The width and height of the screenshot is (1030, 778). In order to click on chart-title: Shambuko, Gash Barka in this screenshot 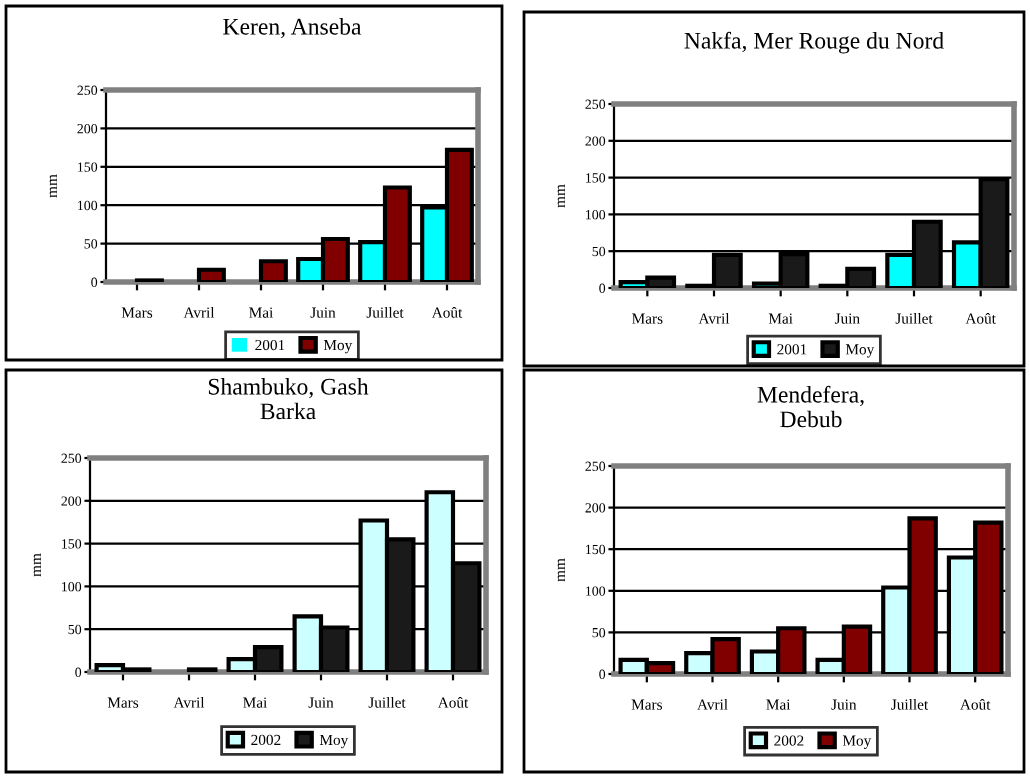, I will do `click(288, 399)`.